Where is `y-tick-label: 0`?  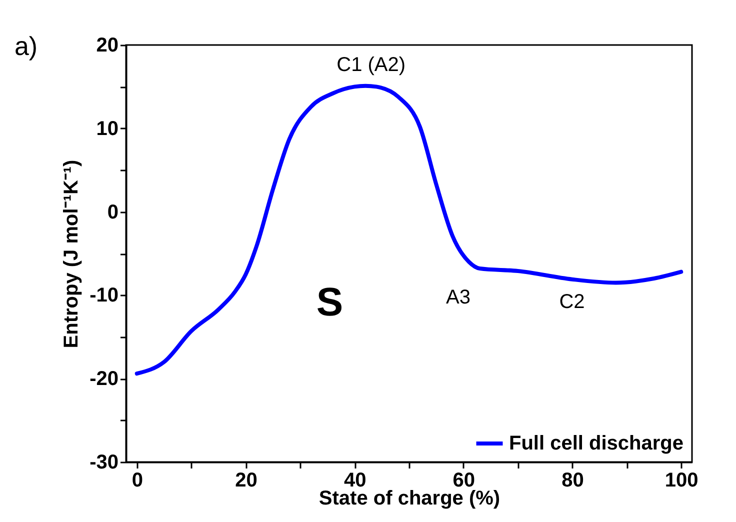 y-tick-label: 0 is located at coordinates (112, 212).